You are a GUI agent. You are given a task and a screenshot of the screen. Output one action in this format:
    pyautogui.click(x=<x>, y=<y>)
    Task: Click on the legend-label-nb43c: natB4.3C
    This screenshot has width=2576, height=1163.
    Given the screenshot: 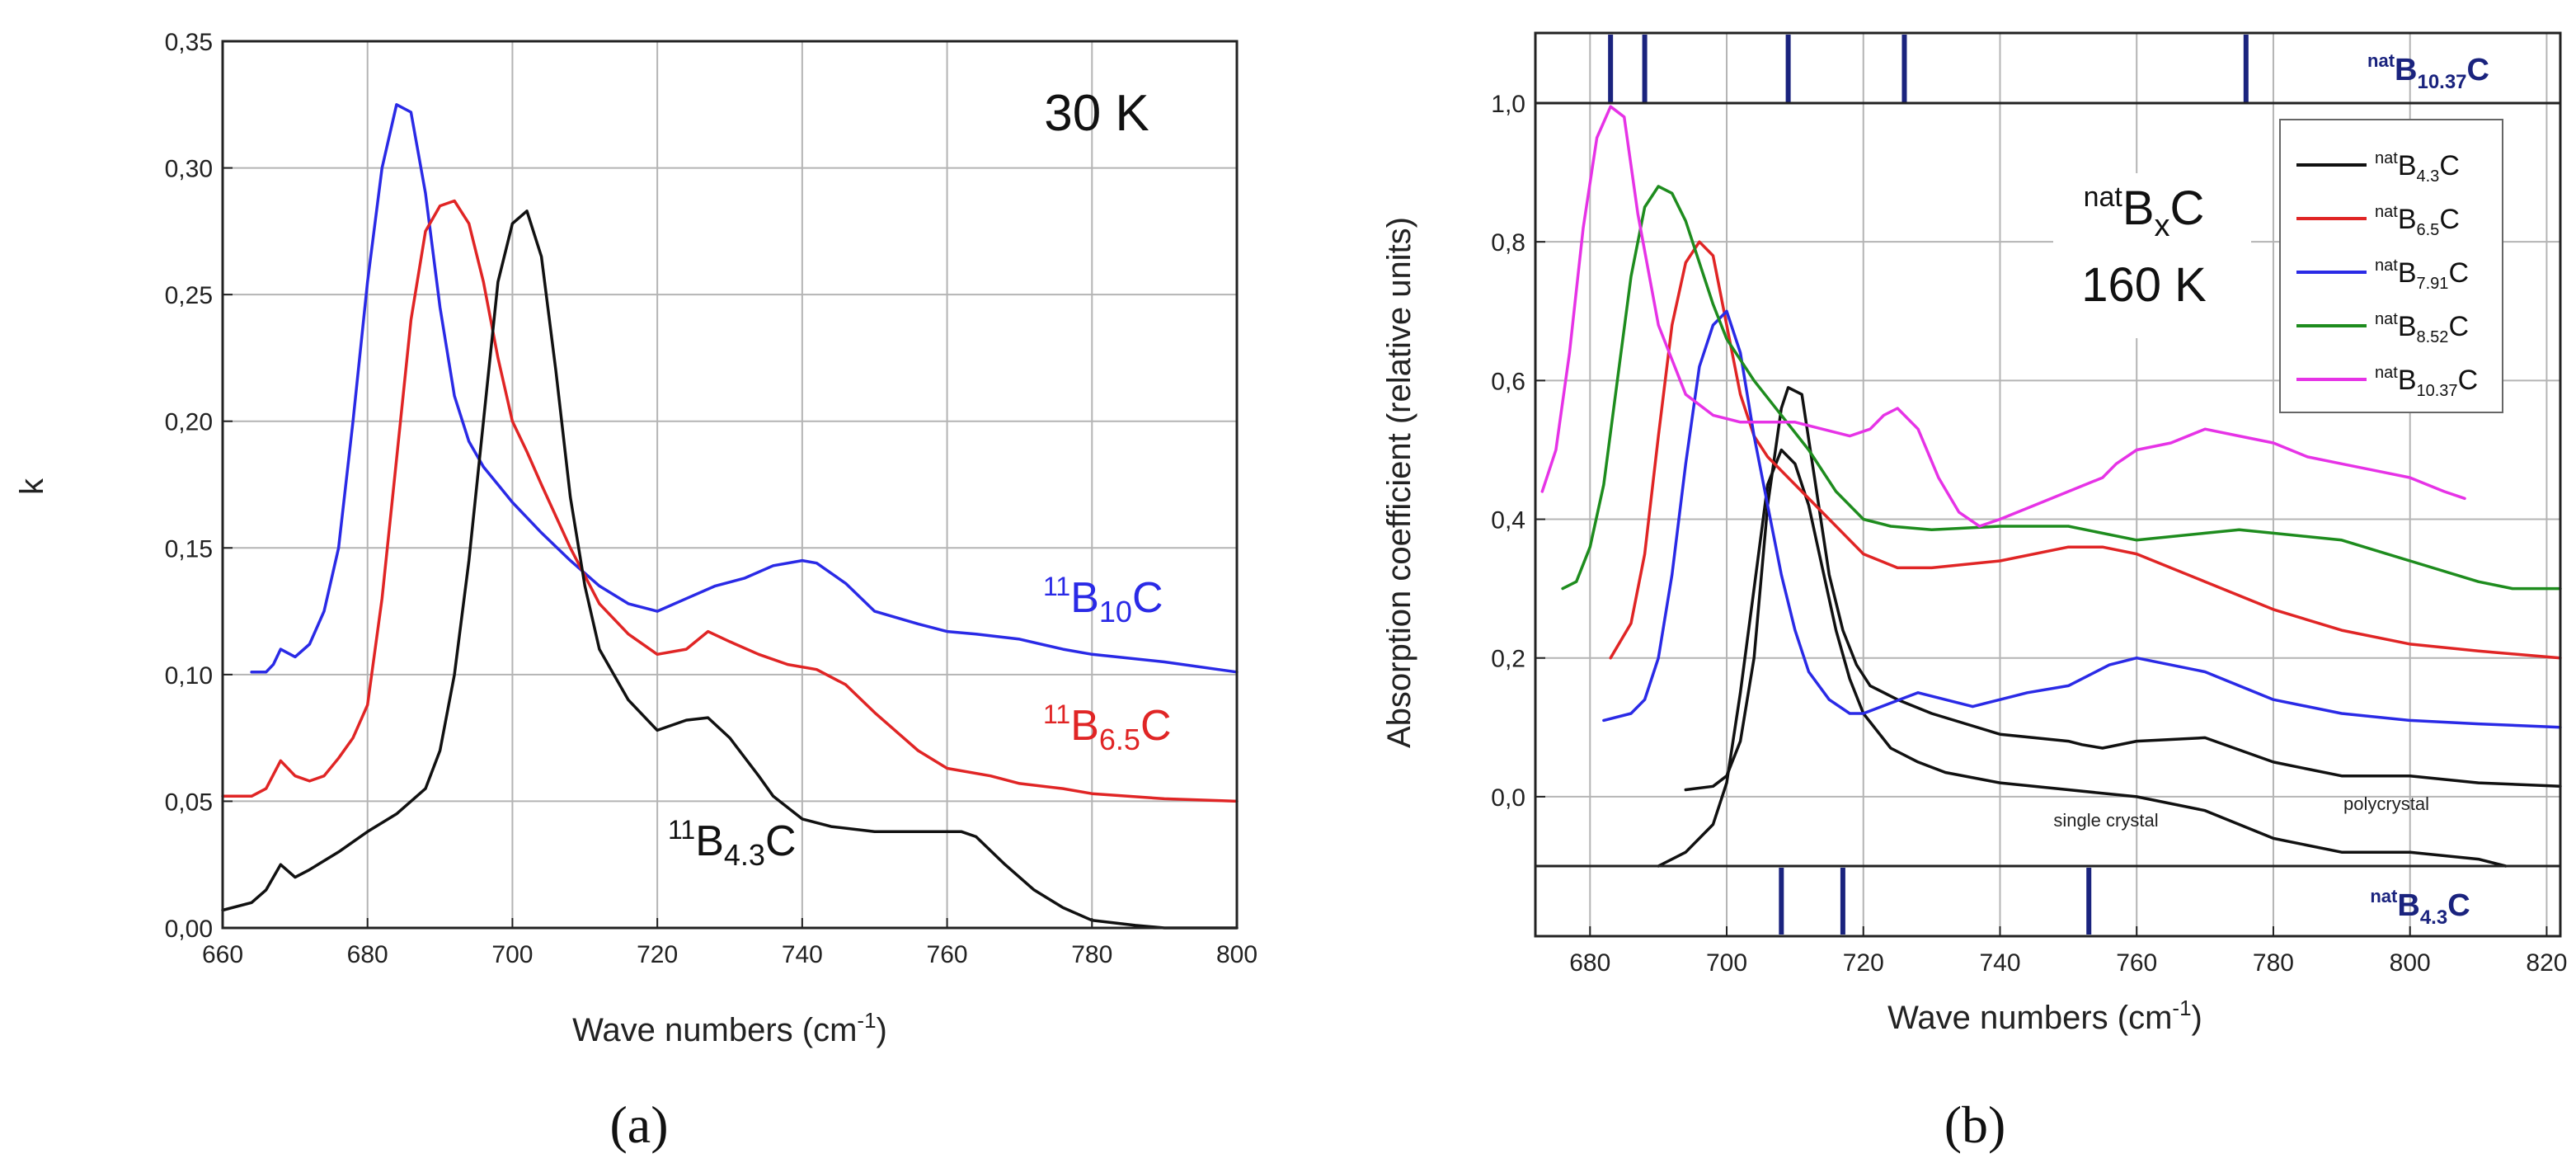 What is the action you would take?
    pyautogui.click(x=2417, y=167)
    